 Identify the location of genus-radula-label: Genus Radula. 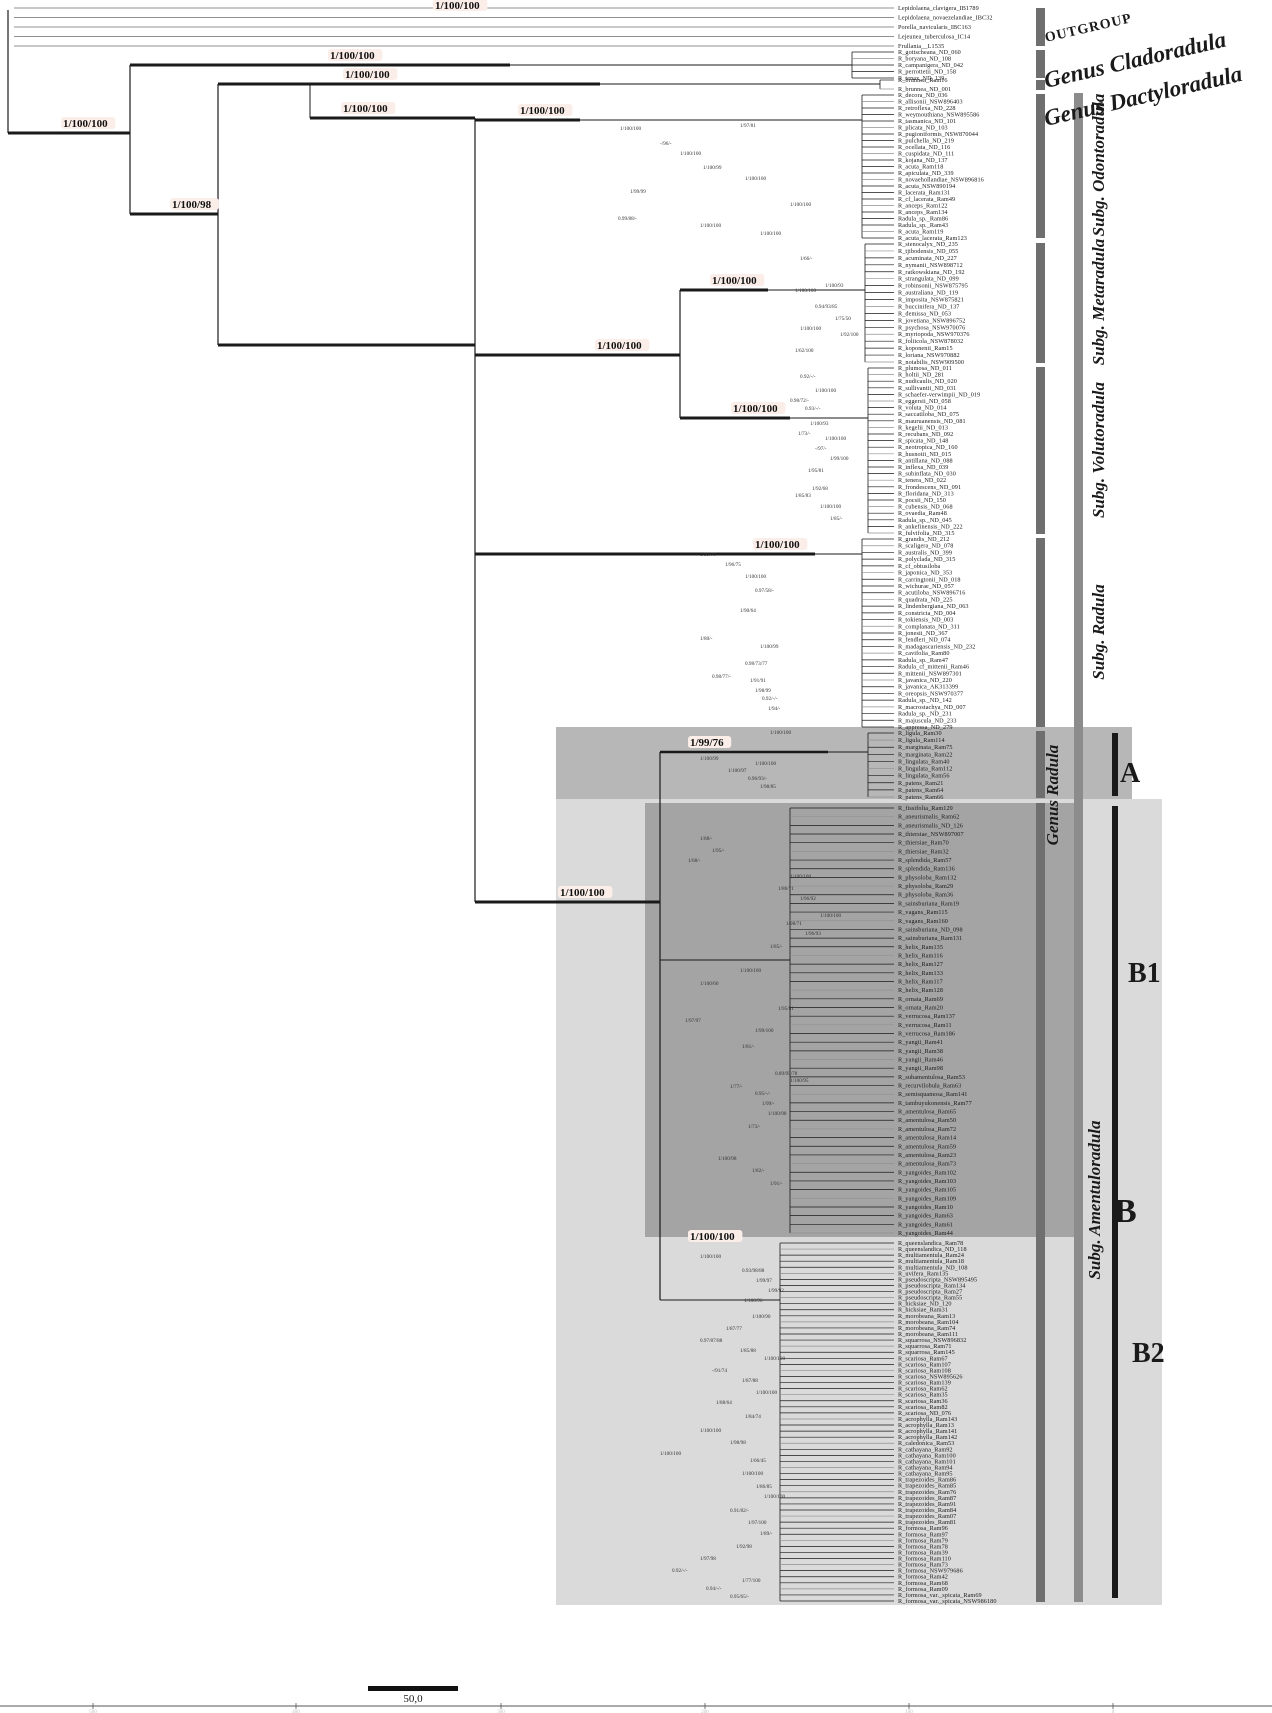
(1052, 794).